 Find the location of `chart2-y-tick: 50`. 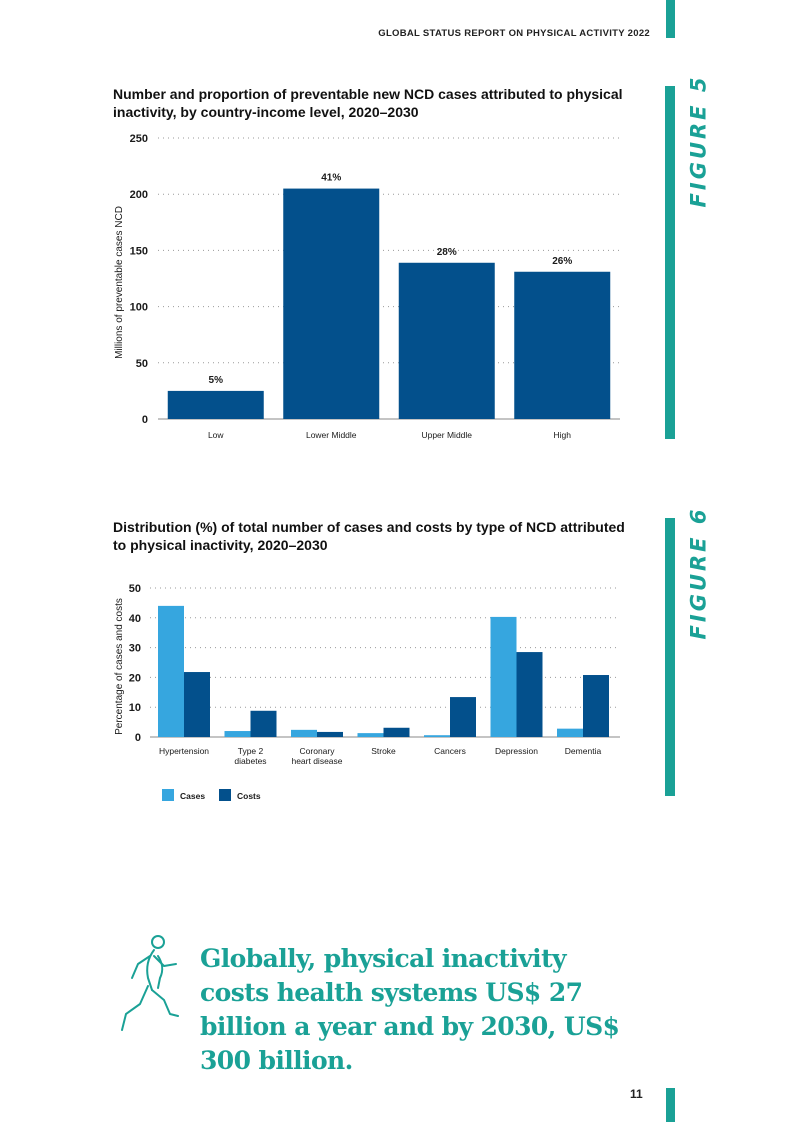

chart2-y-tick: 50 is located at coordinates (135, 589).